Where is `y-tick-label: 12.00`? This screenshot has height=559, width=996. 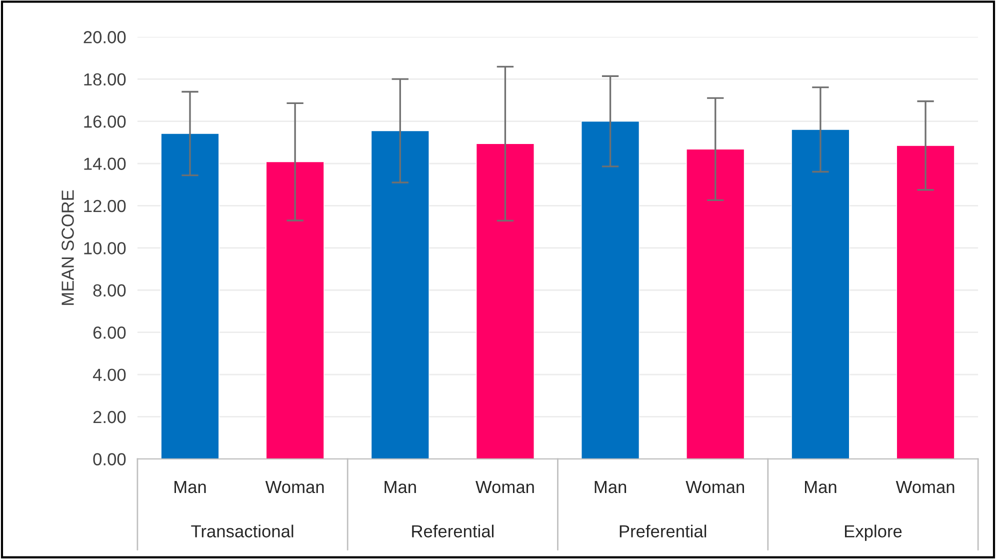
y-tick-label: 12.00 is located at coordinates (105, 206).